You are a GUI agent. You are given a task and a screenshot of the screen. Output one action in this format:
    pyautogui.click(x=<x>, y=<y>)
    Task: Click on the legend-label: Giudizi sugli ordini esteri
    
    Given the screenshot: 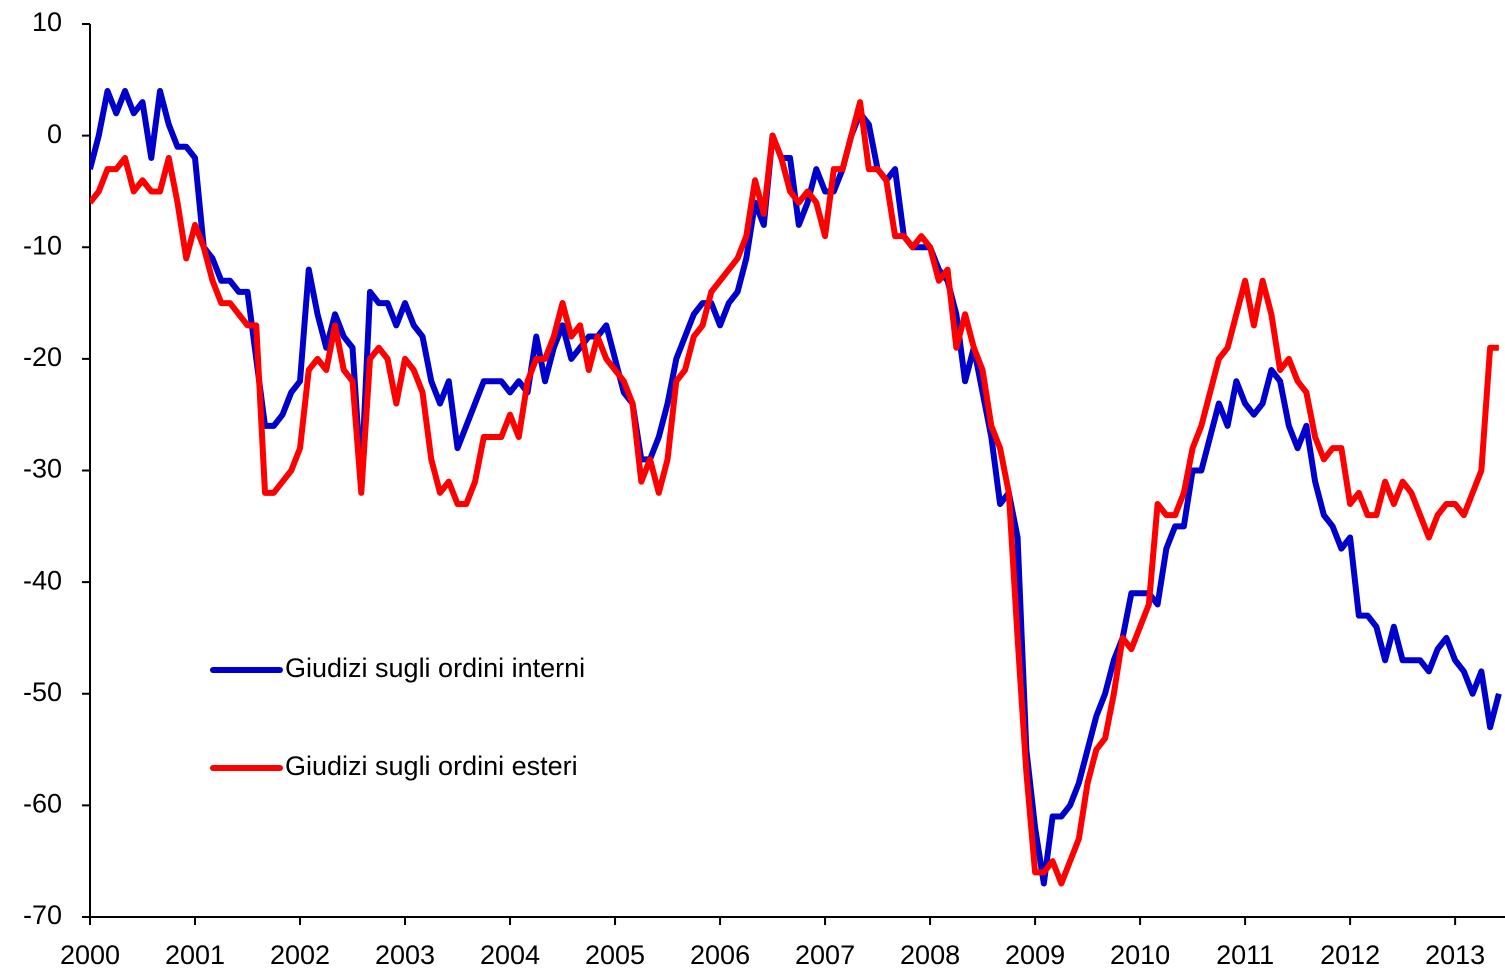 What is the action you would take?
    pyautogui.click(x=431, y=766)
    